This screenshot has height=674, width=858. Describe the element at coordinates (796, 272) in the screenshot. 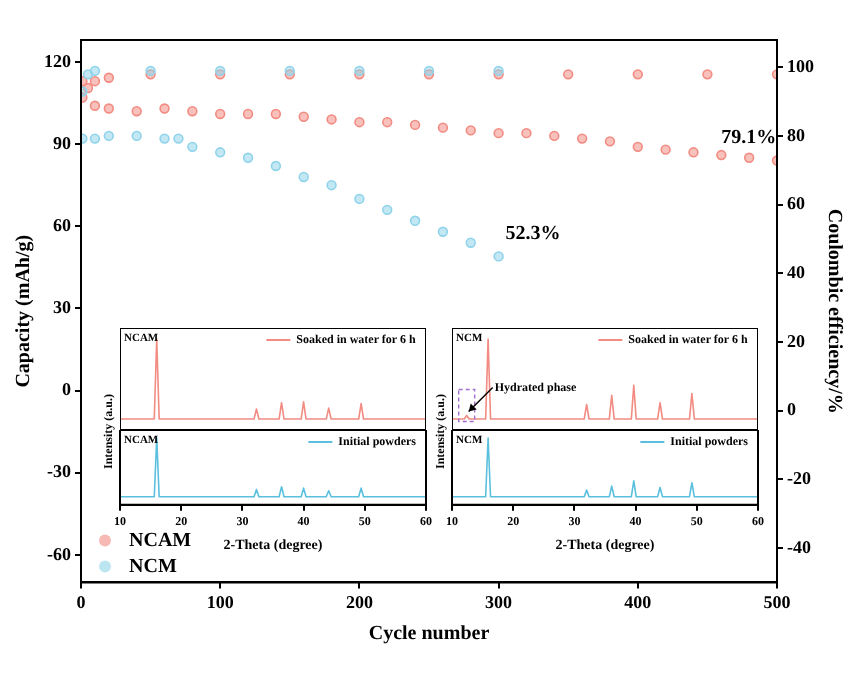

I see `y2-tick-label: 40` at that location.